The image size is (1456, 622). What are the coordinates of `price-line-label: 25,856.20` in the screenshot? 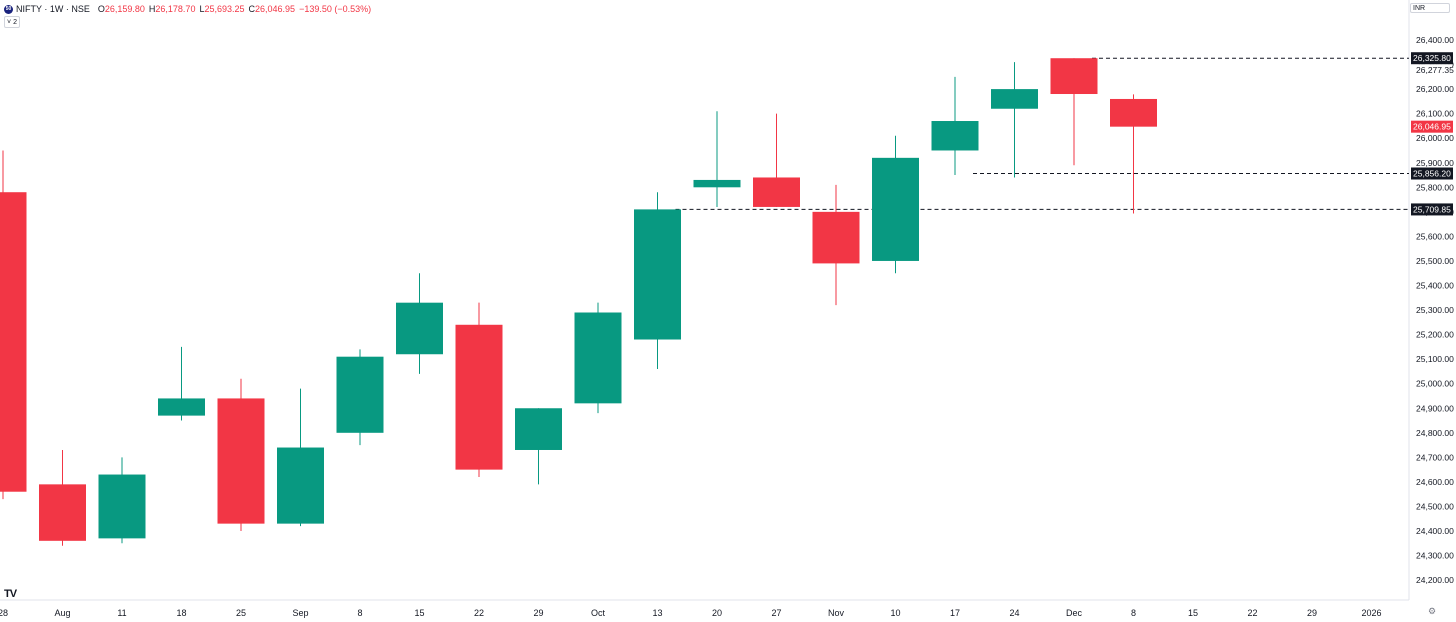 It's located at (1432, 174).